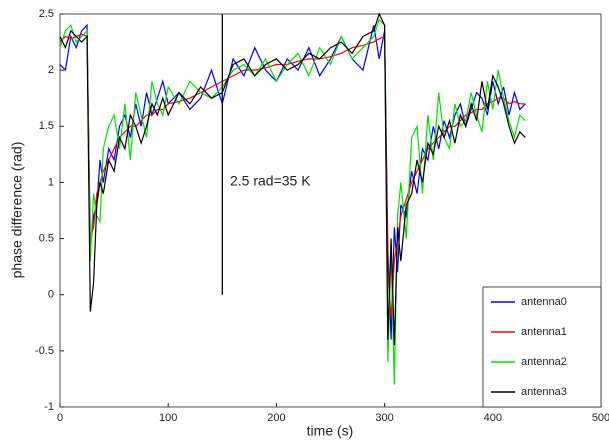 Image resolution: width=609 pixels, height=441 pixels. What do you see at coordinates (44, 351) in the screenshot?
I see `y-tick-label: -0.5` at bounding box center [44, 351].